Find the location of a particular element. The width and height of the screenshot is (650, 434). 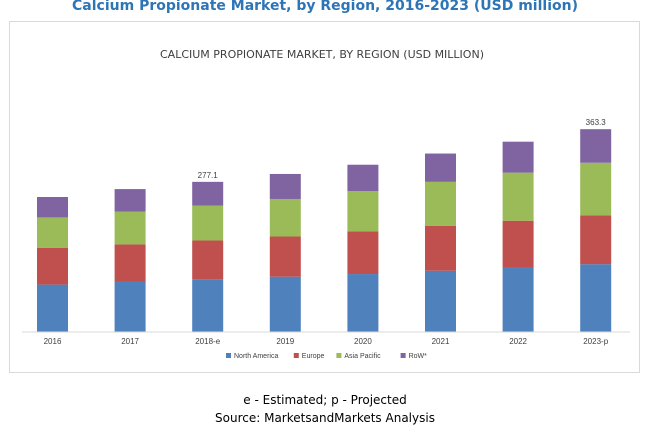

bar-segment-row-2020 is located at coordinates (363, 178).